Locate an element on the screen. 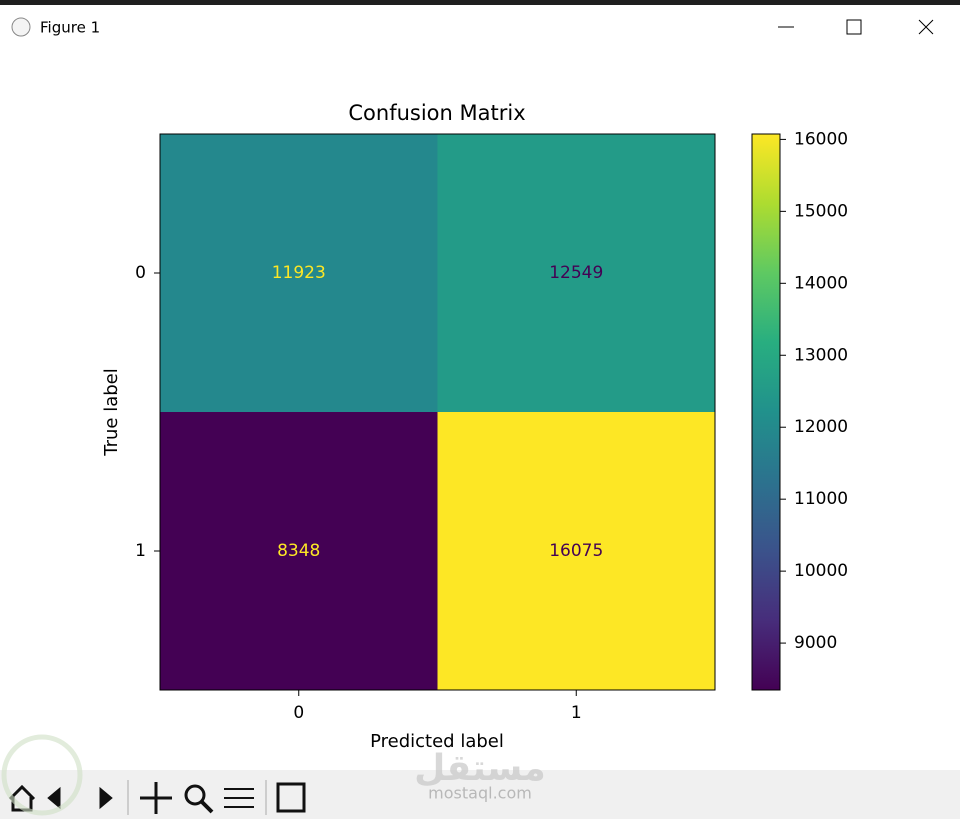 Image resolution: width=960 pixels, height=823 pixels. close-button is located at coordinates (926, 27).